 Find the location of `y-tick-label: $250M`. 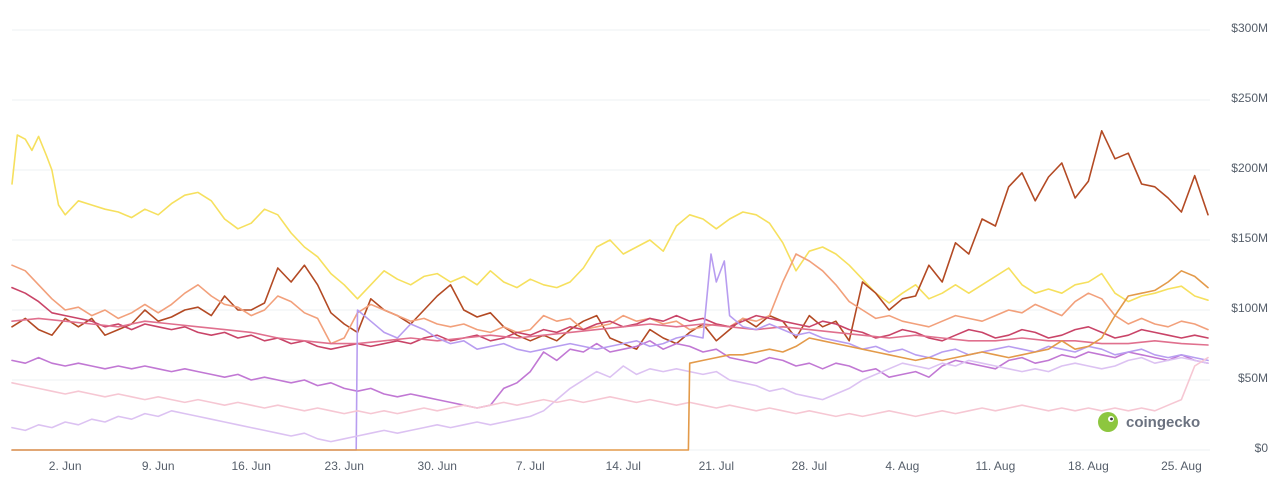

y-tick-label: $250M is located at coordinates (1249, 98).